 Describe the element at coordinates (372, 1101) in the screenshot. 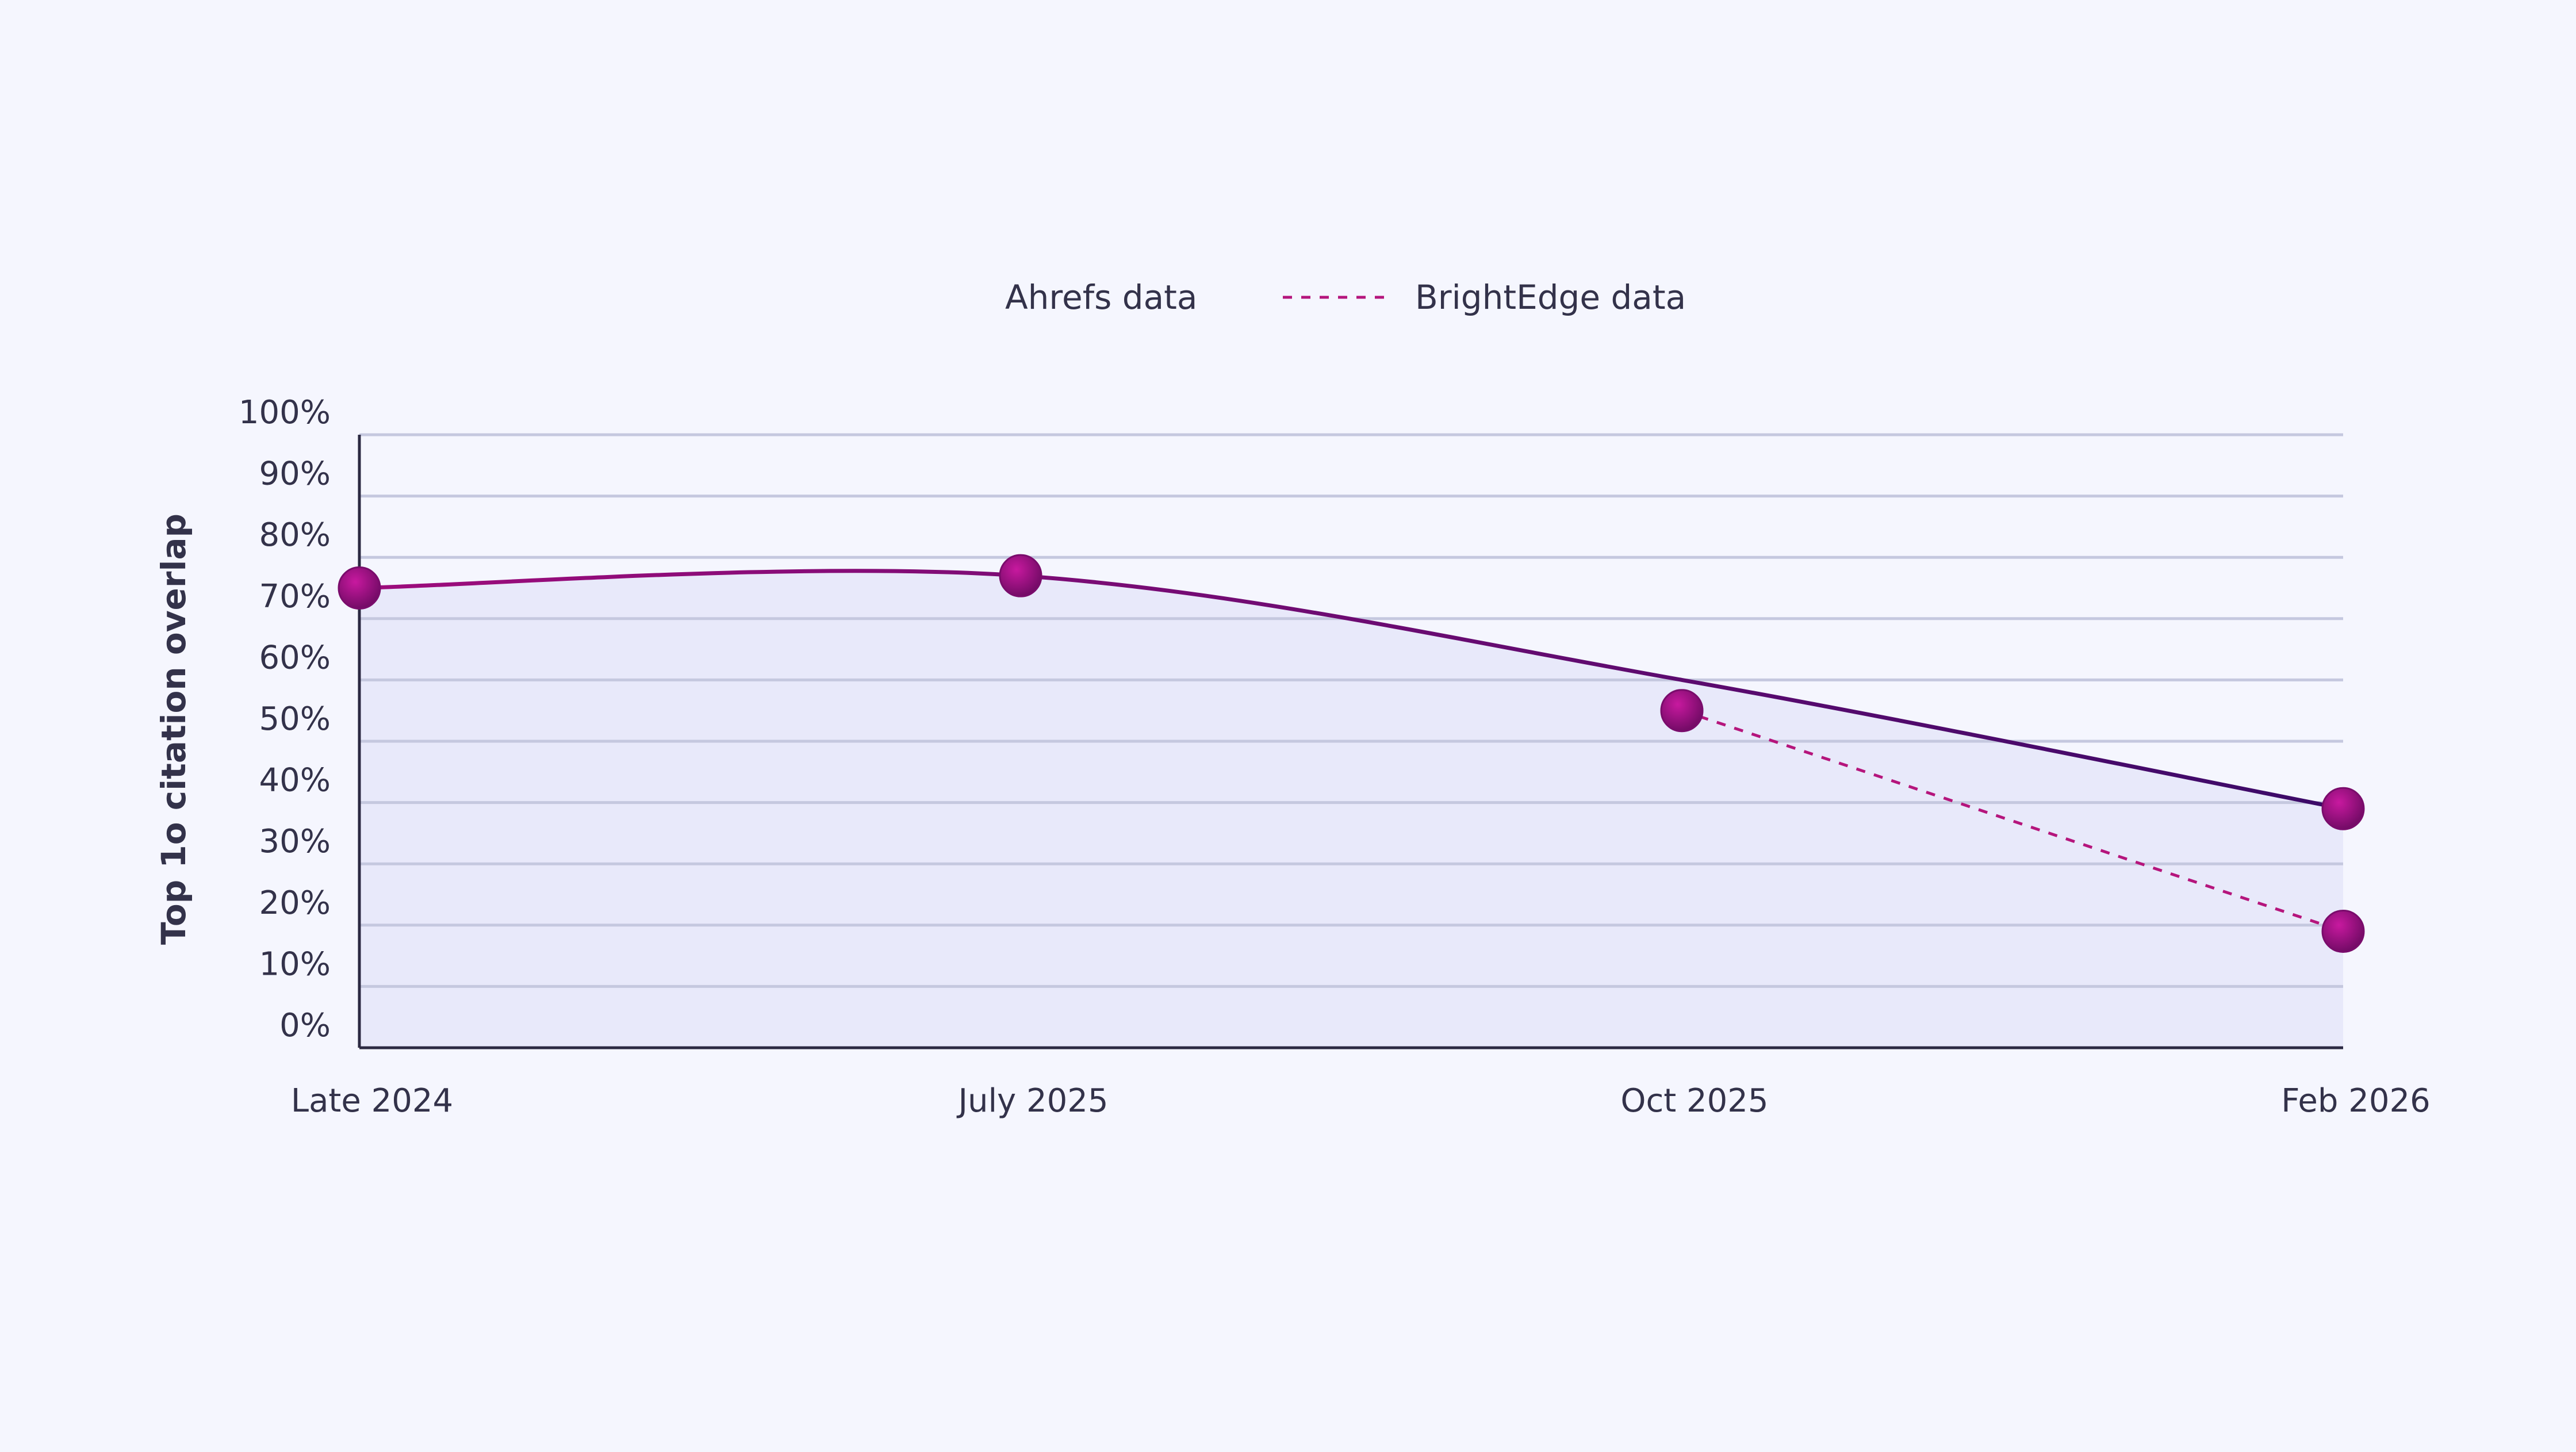

I see `x-tick-label: Late 2024` at that location.